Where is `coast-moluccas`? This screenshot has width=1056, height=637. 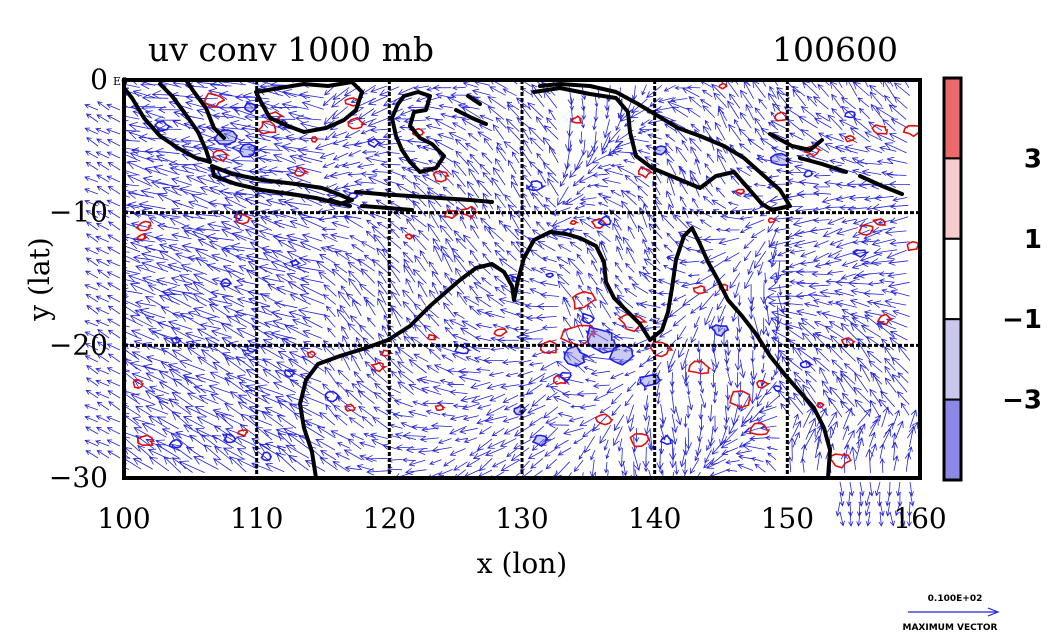 coast-moluccas is located at coordinates (471, 110).